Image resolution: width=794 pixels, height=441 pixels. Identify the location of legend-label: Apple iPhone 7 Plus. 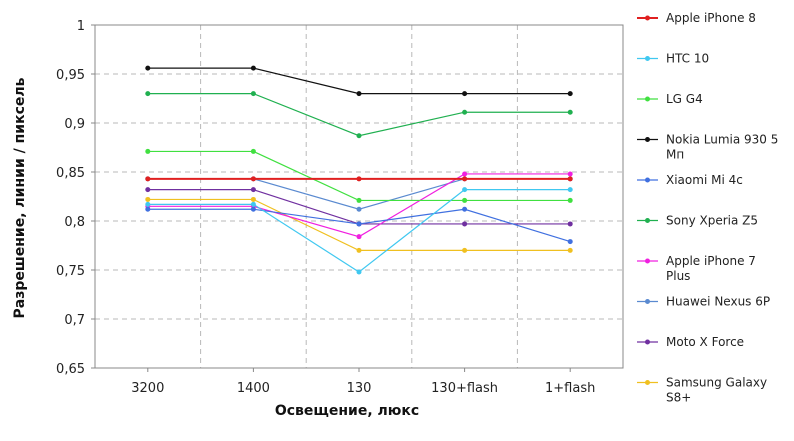
(711, 268).